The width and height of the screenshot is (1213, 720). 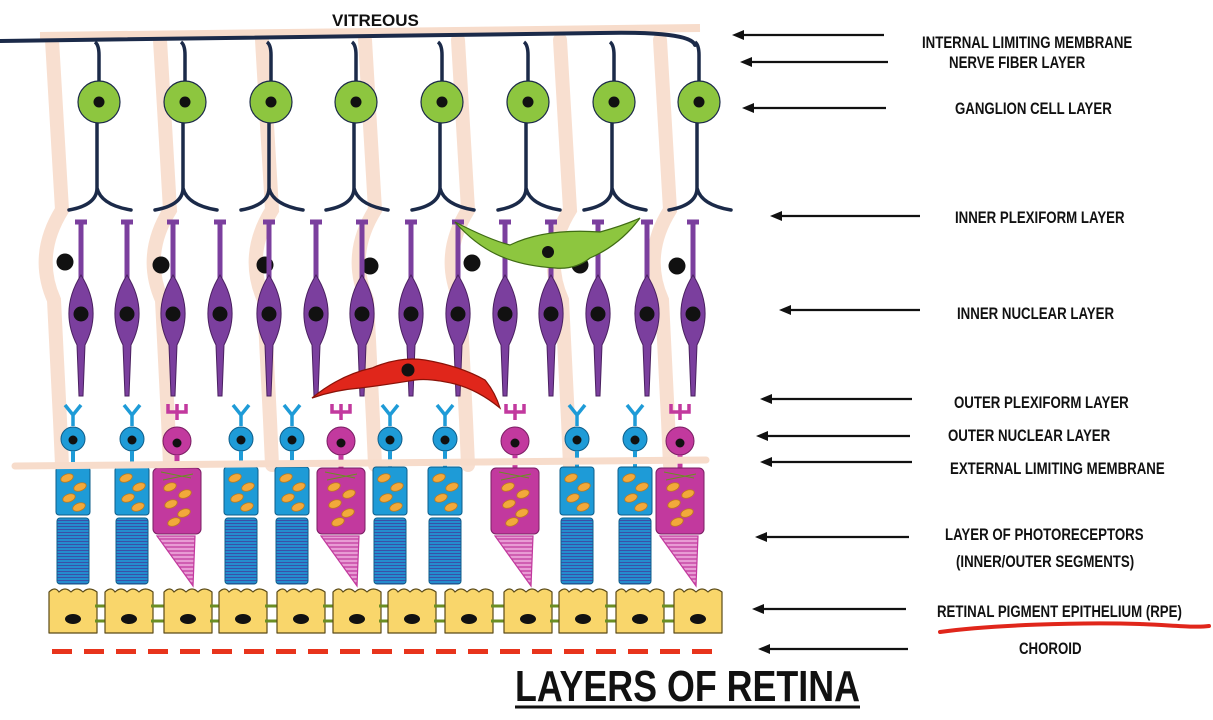 I want to click on nerve-fiber-line, so click(x=348, y=38).